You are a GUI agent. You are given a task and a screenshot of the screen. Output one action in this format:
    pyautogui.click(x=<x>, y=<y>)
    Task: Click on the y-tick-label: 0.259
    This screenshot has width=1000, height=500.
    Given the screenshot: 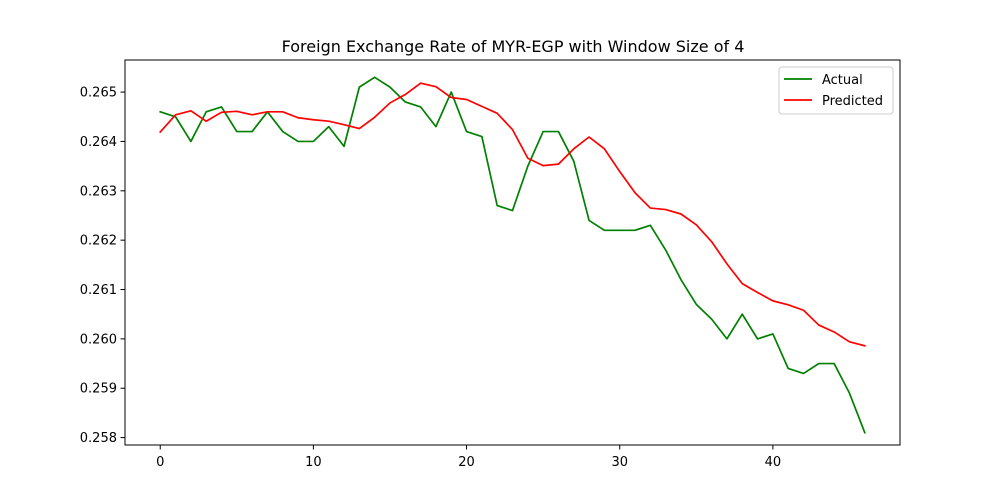 What is the action you would take?
    pyautogui.click(x=98, y=389)
    